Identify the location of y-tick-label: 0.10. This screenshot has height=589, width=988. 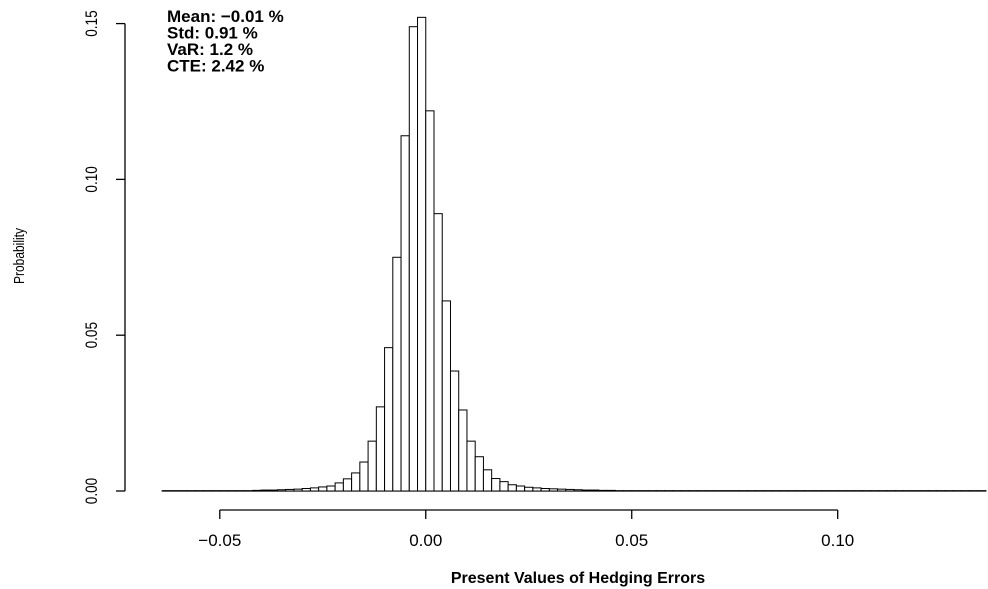
(92, 179).